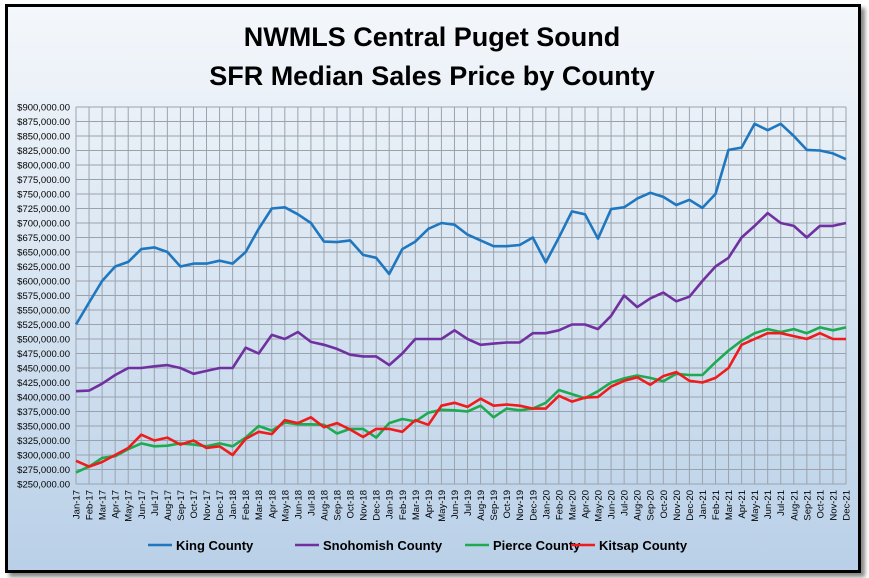 This screenshot has height=578, width=869. I want to click on x-tick-label: Aug-17, so click(168, 505).